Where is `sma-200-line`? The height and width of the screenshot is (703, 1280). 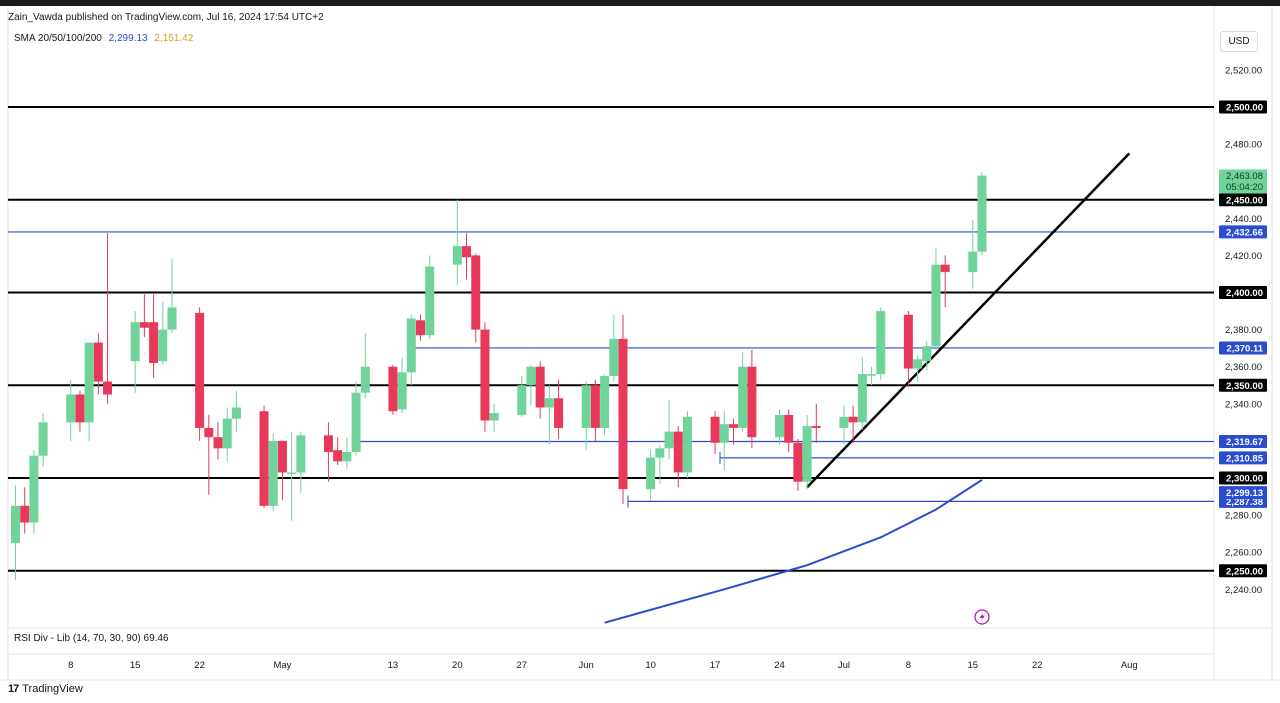
sma-200-line is located at coordinates (793, 551).